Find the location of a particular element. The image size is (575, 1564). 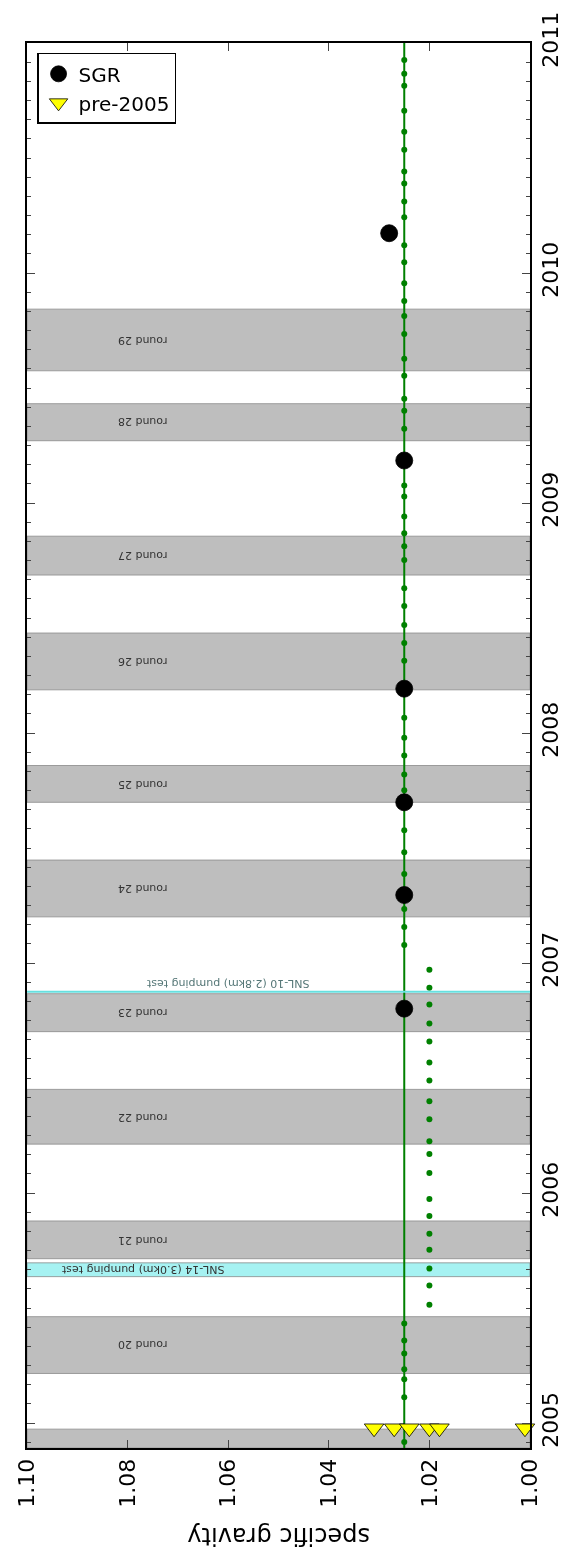

x-tick-label: 1.10 is located at coordinates (27, 1483).